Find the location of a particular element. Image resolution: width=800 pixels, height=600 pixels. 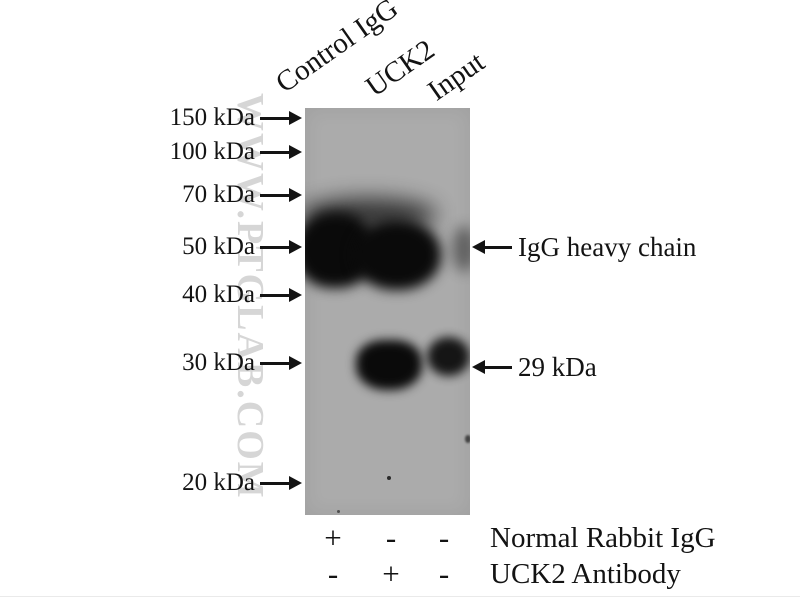

annotation-igg-heavy-chain: IgG heavy chain is located at coordinates (584, 247).